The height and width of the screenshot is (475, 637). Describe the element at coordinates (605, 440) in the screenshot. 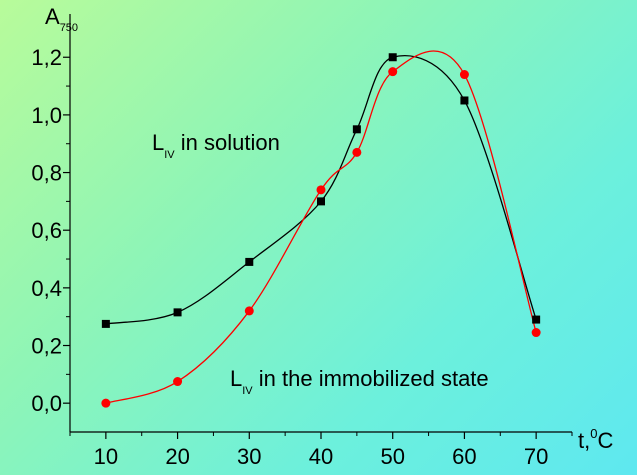

I see `x-axis-title-unit: C` at that location.